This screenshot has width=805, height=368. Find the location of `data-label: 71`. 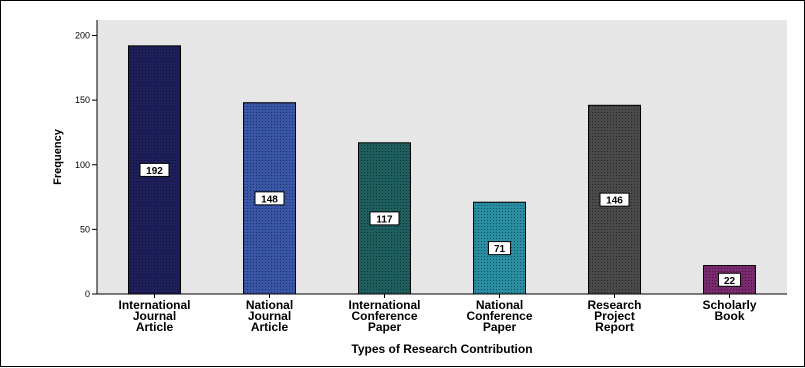

data-label: 71 is located at coordinates (500, 249).